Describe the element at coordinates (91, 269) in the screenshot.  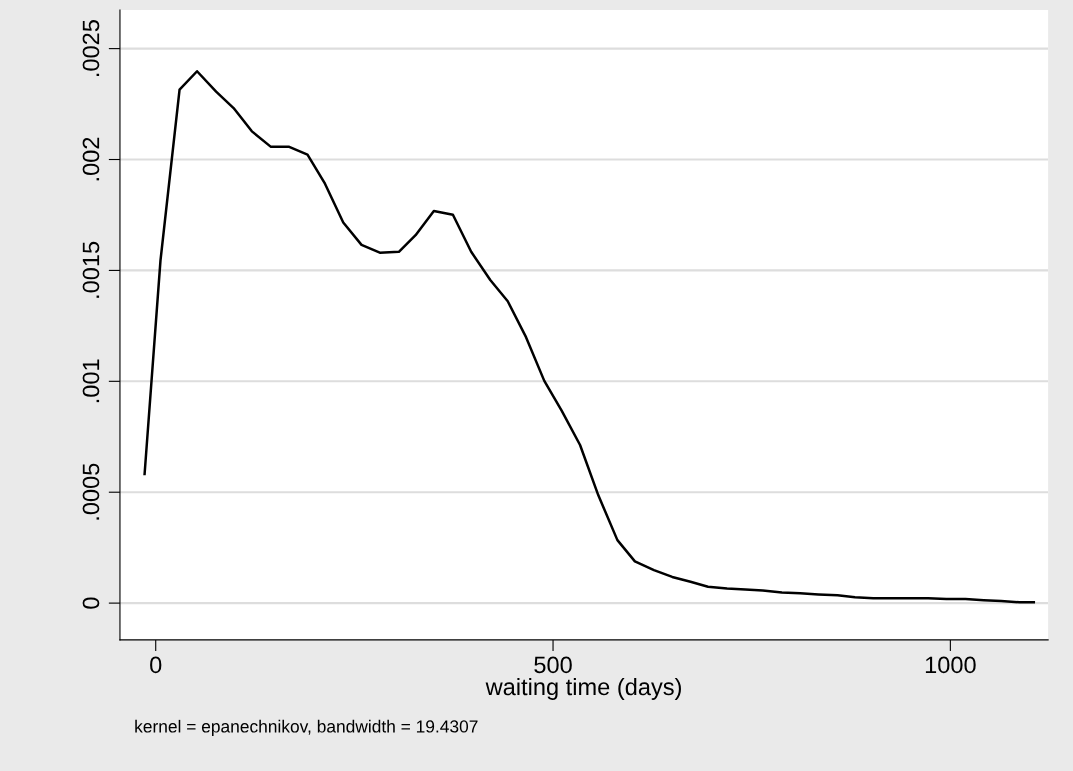
I see `y-tick-label: .0015` at that location.